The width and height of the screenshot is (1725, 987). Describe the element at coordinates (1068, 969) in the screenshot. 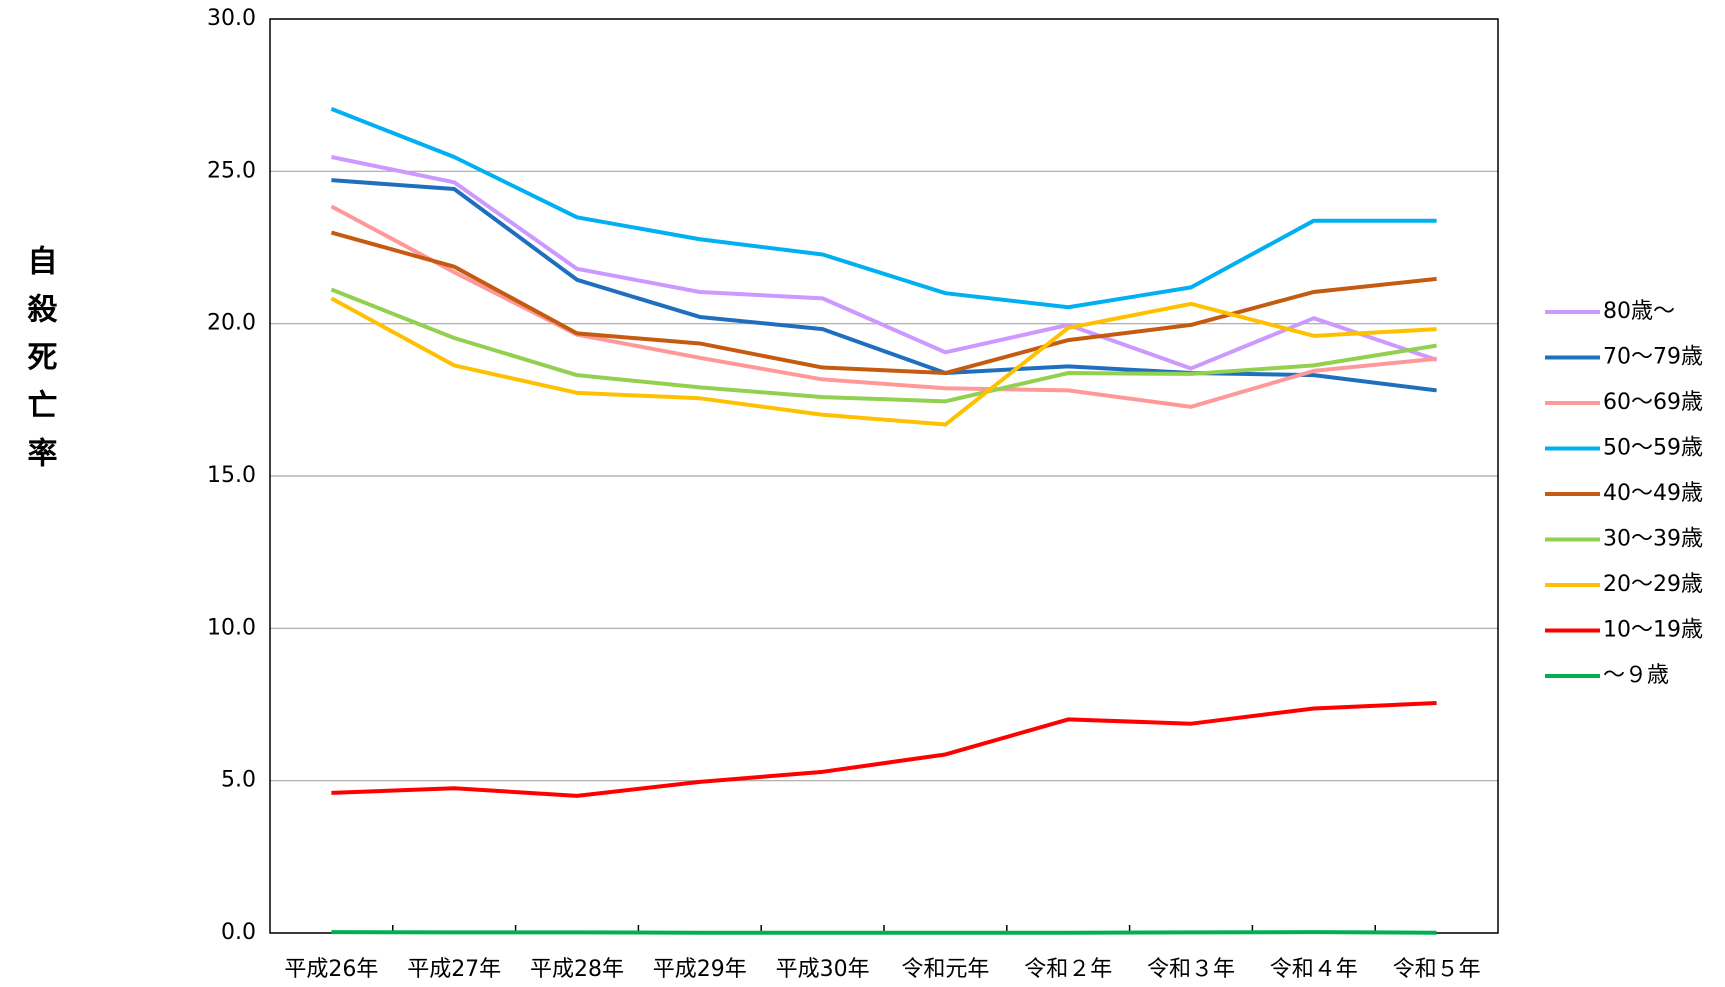

I see `x-tick-label: 令和２年` at that location.